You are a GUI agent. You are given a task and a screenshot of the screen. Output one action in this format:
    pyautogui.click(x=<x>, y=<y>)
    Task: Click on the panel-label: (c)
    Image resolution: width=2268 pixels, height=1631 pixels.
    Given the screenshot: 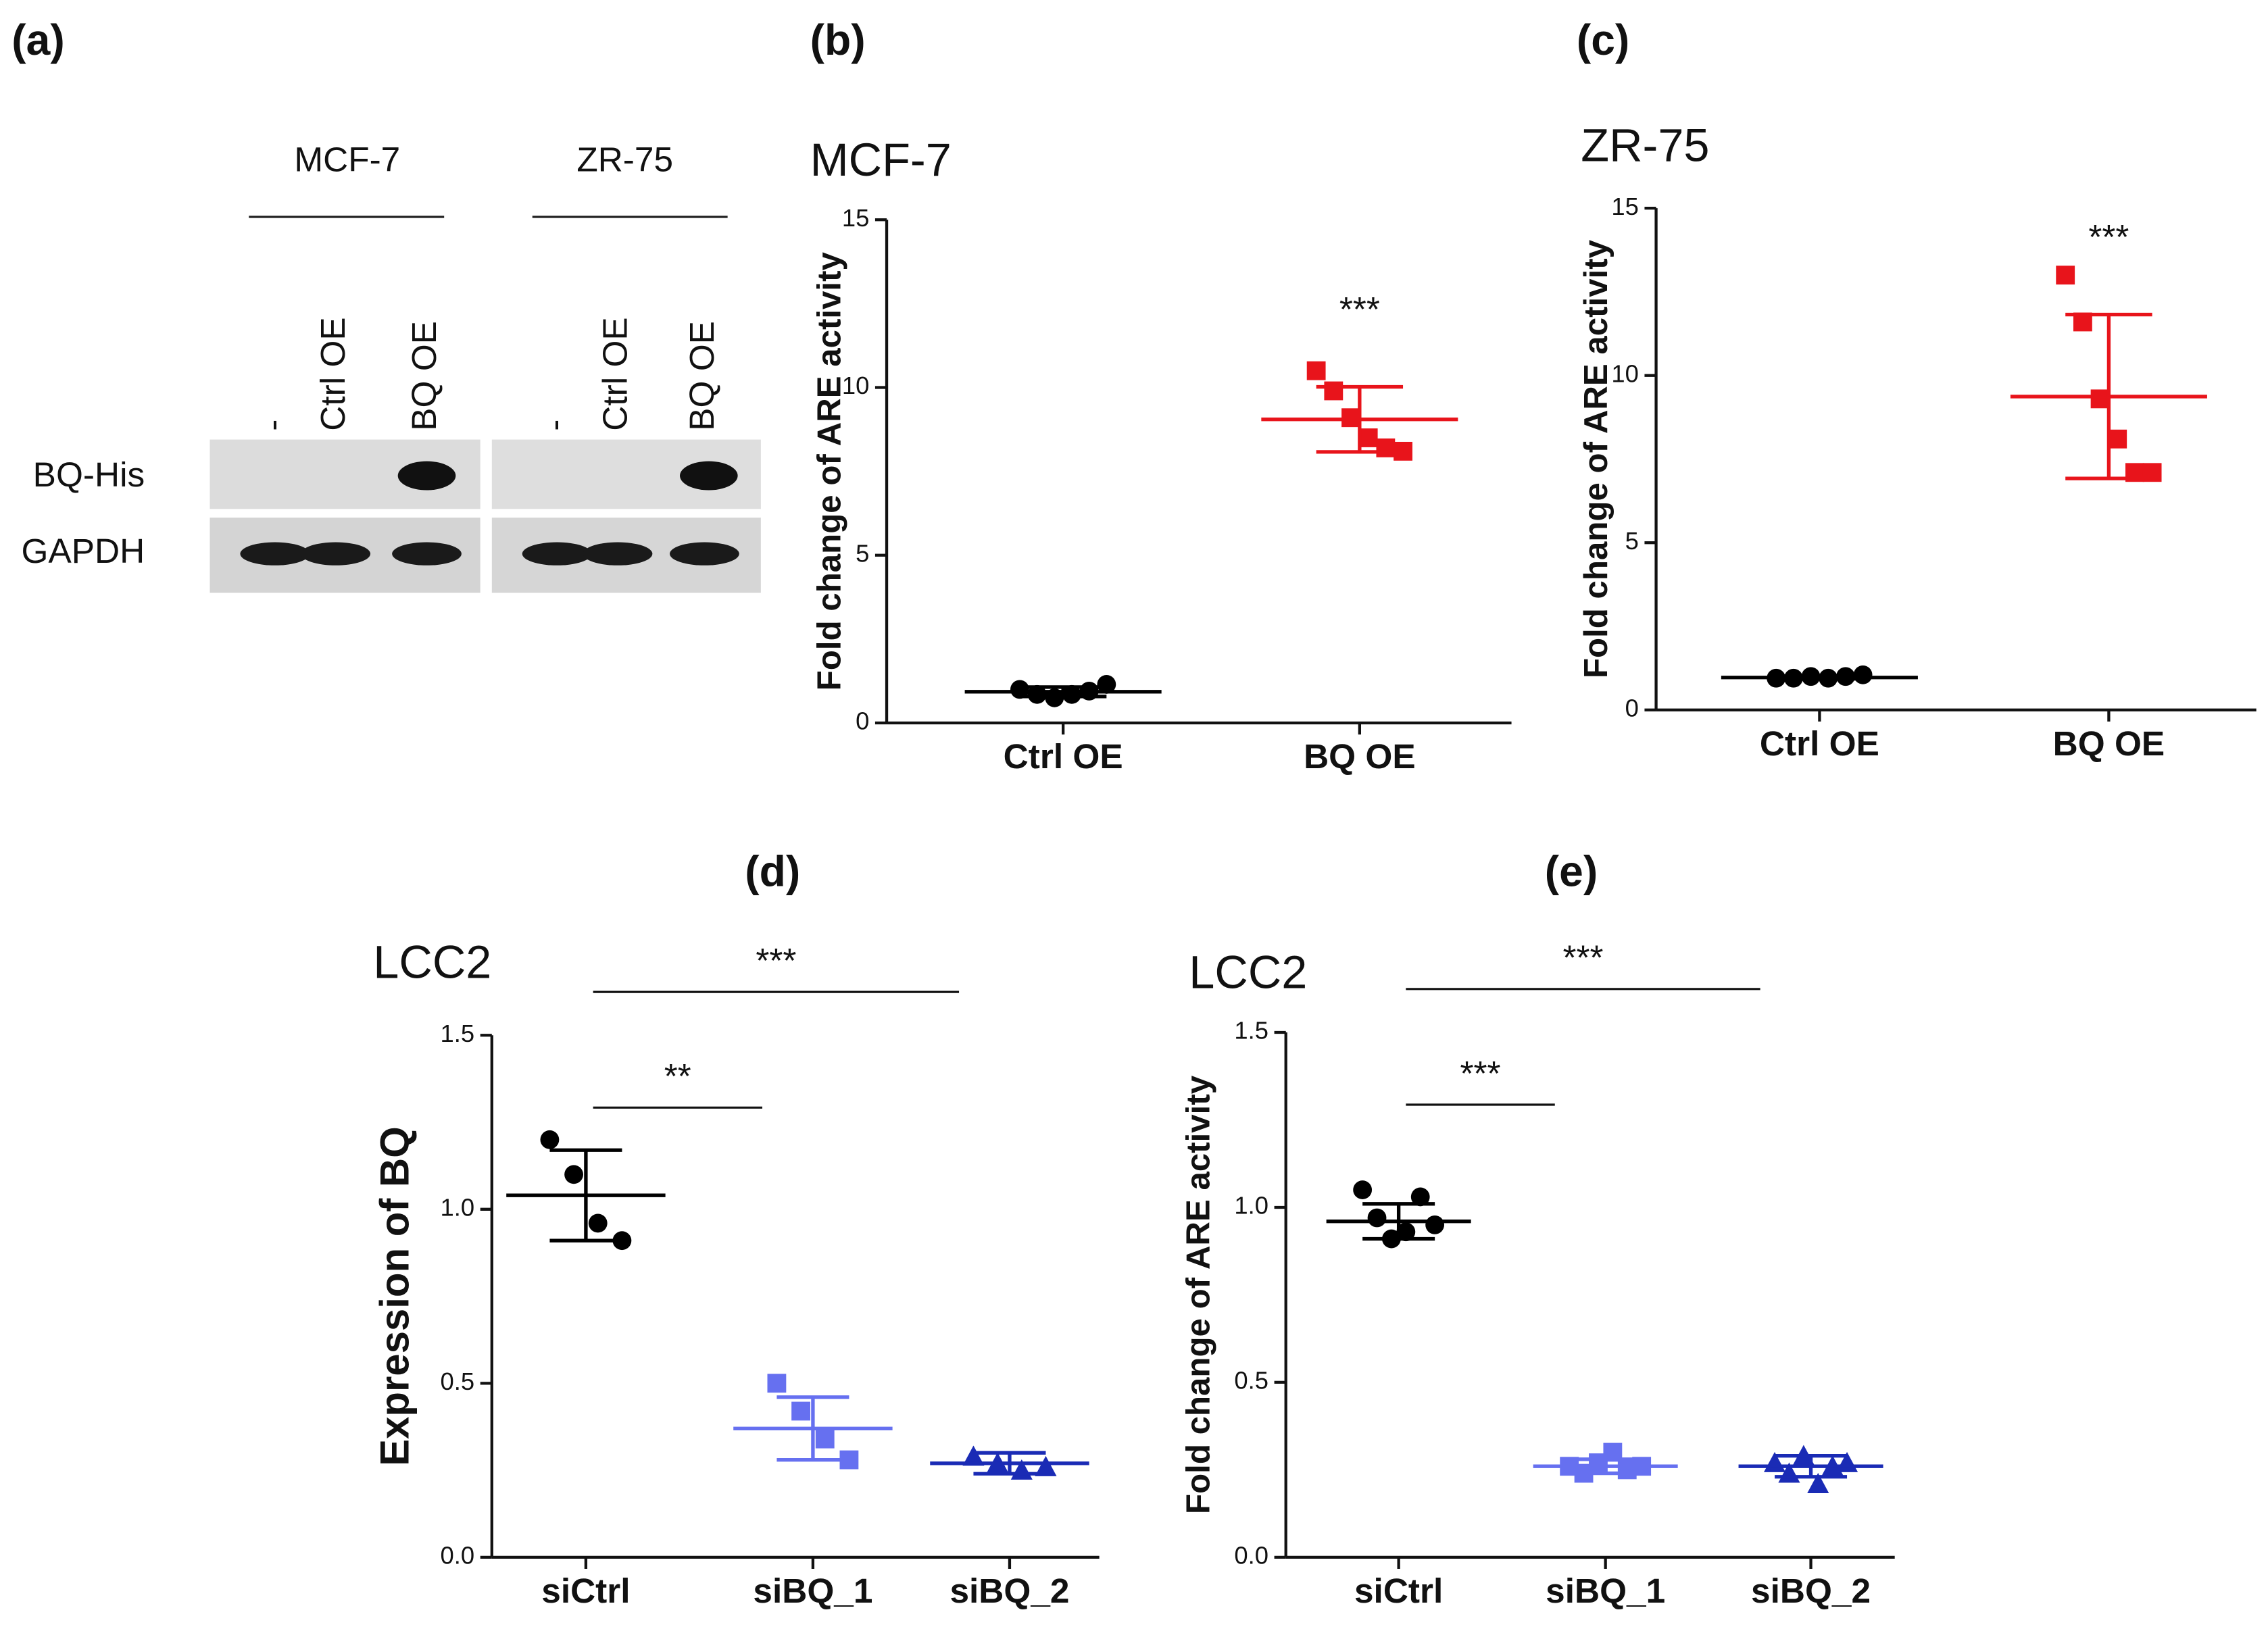 What is the action you would take?
    pyautogui.click(x=1603, y=40)
    